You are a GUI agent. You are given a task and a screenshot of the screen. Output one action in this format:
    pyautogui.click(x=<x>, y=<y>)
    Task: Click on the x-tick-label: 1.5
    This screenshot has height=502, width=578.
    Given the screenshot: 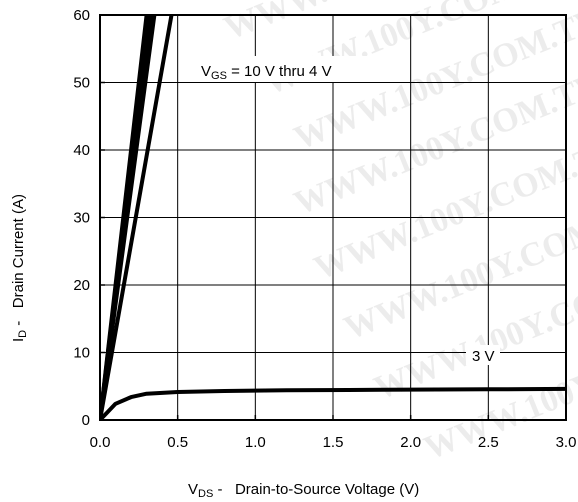 What is the action you would take?
    pyautogui.click(x=333, y=442)
    